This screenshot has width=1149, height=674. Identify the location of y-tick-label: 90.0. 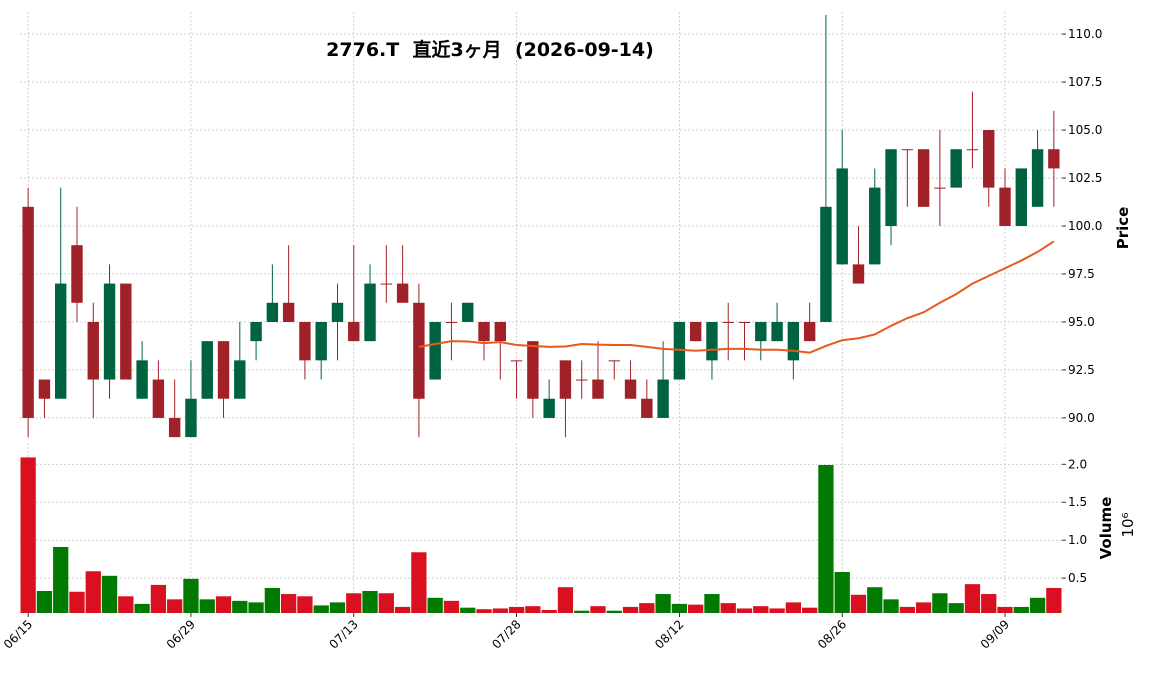
(1081, 418).